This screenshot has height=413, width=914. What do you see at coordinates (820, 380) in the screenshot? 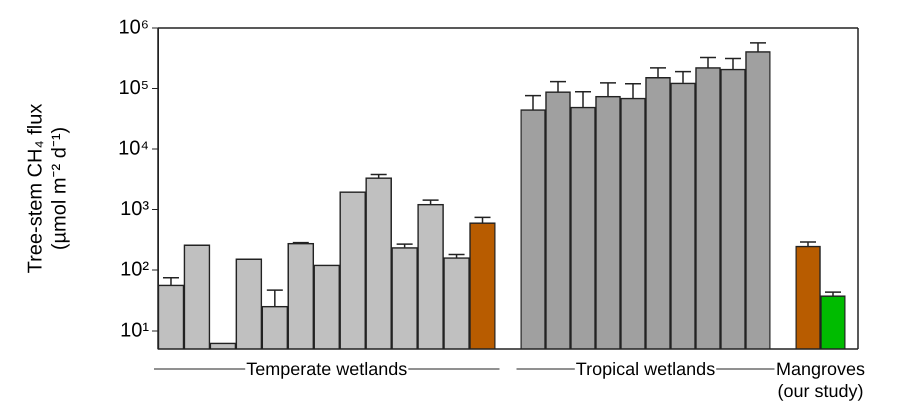
I see `text: Mangroves (our study)` at bounding box center [820, 380].